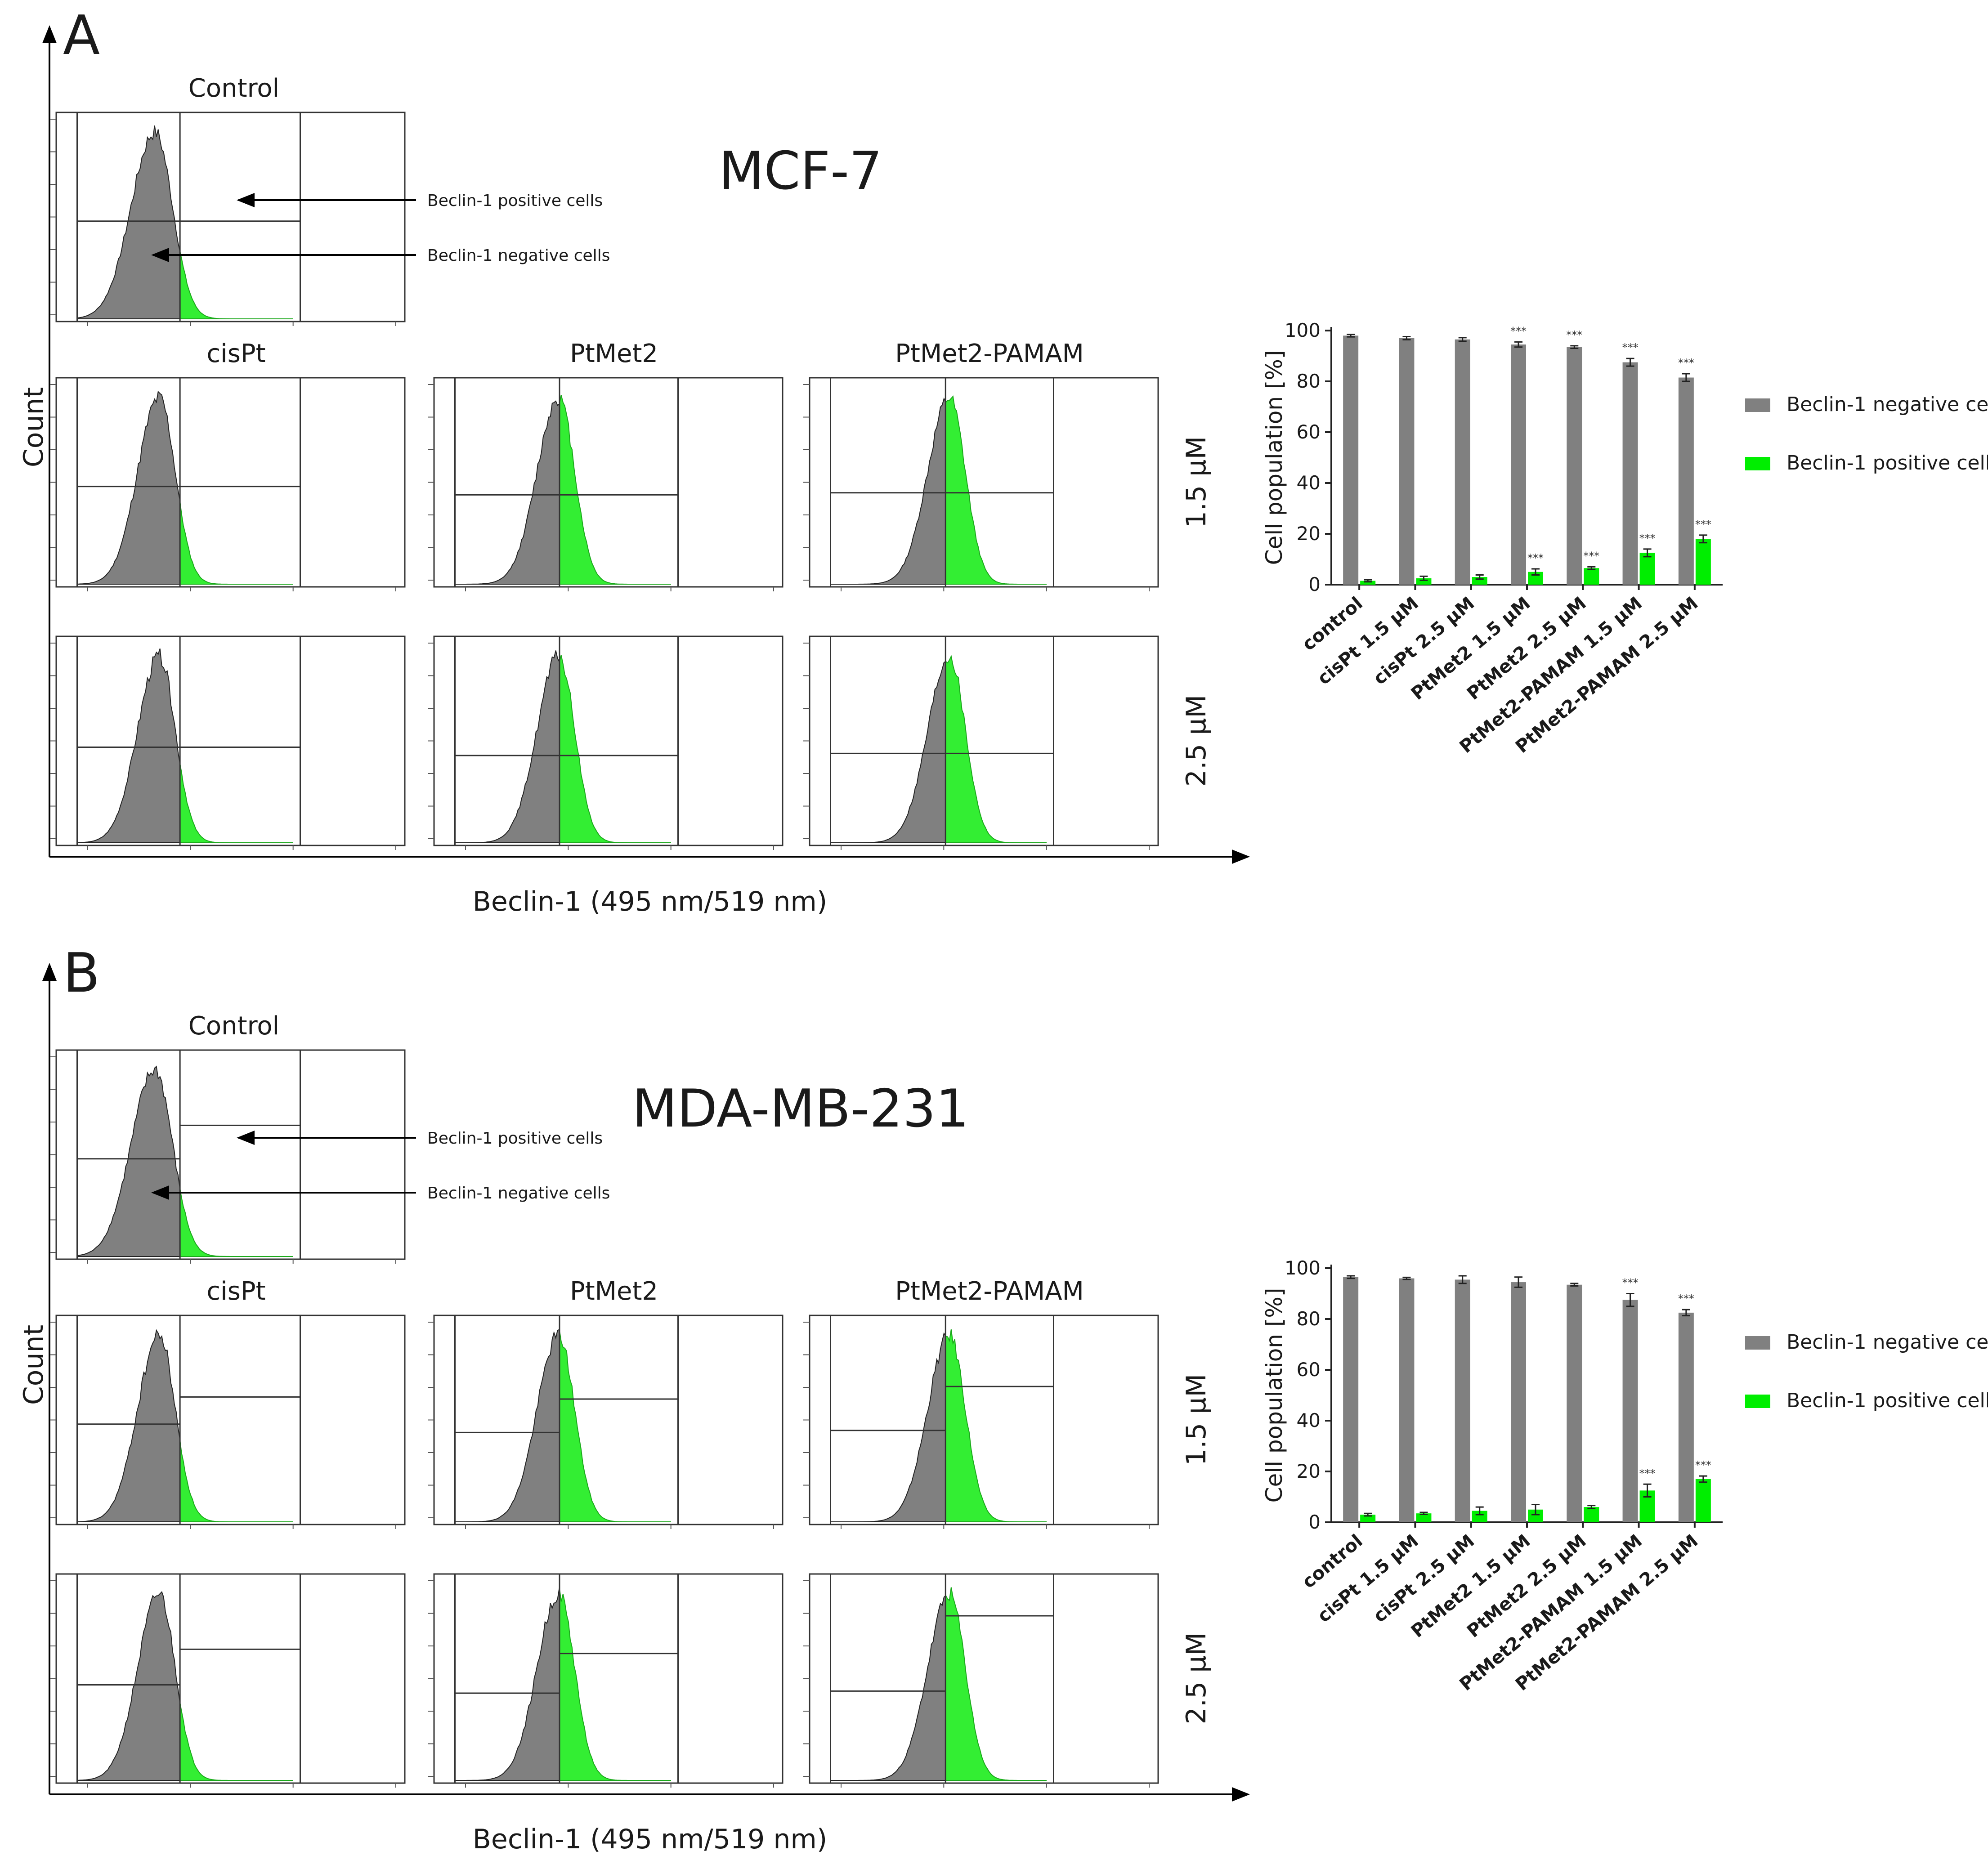  Describe the element at coordinates (235, 1291) in the screenshot. I see `column-title: cisPt` at that location.